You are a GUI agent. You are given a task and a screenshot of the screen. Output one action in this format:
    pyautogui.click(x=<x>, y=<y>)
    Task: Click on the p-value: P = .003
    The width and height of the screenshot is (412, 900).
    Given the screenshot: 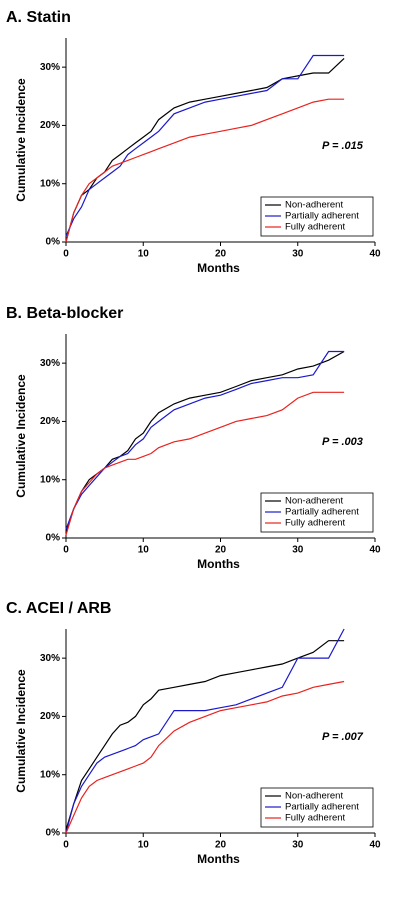 What is the action you would take?
    pyautogui.click(x=342, y=442)
    